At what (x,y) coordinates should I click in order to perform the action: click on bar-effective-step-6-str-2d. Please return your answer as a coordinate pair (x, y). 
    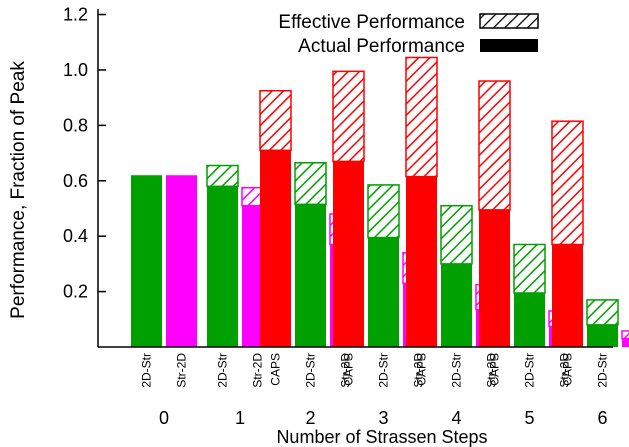
    Looking at the image, I should click on (625, 335).